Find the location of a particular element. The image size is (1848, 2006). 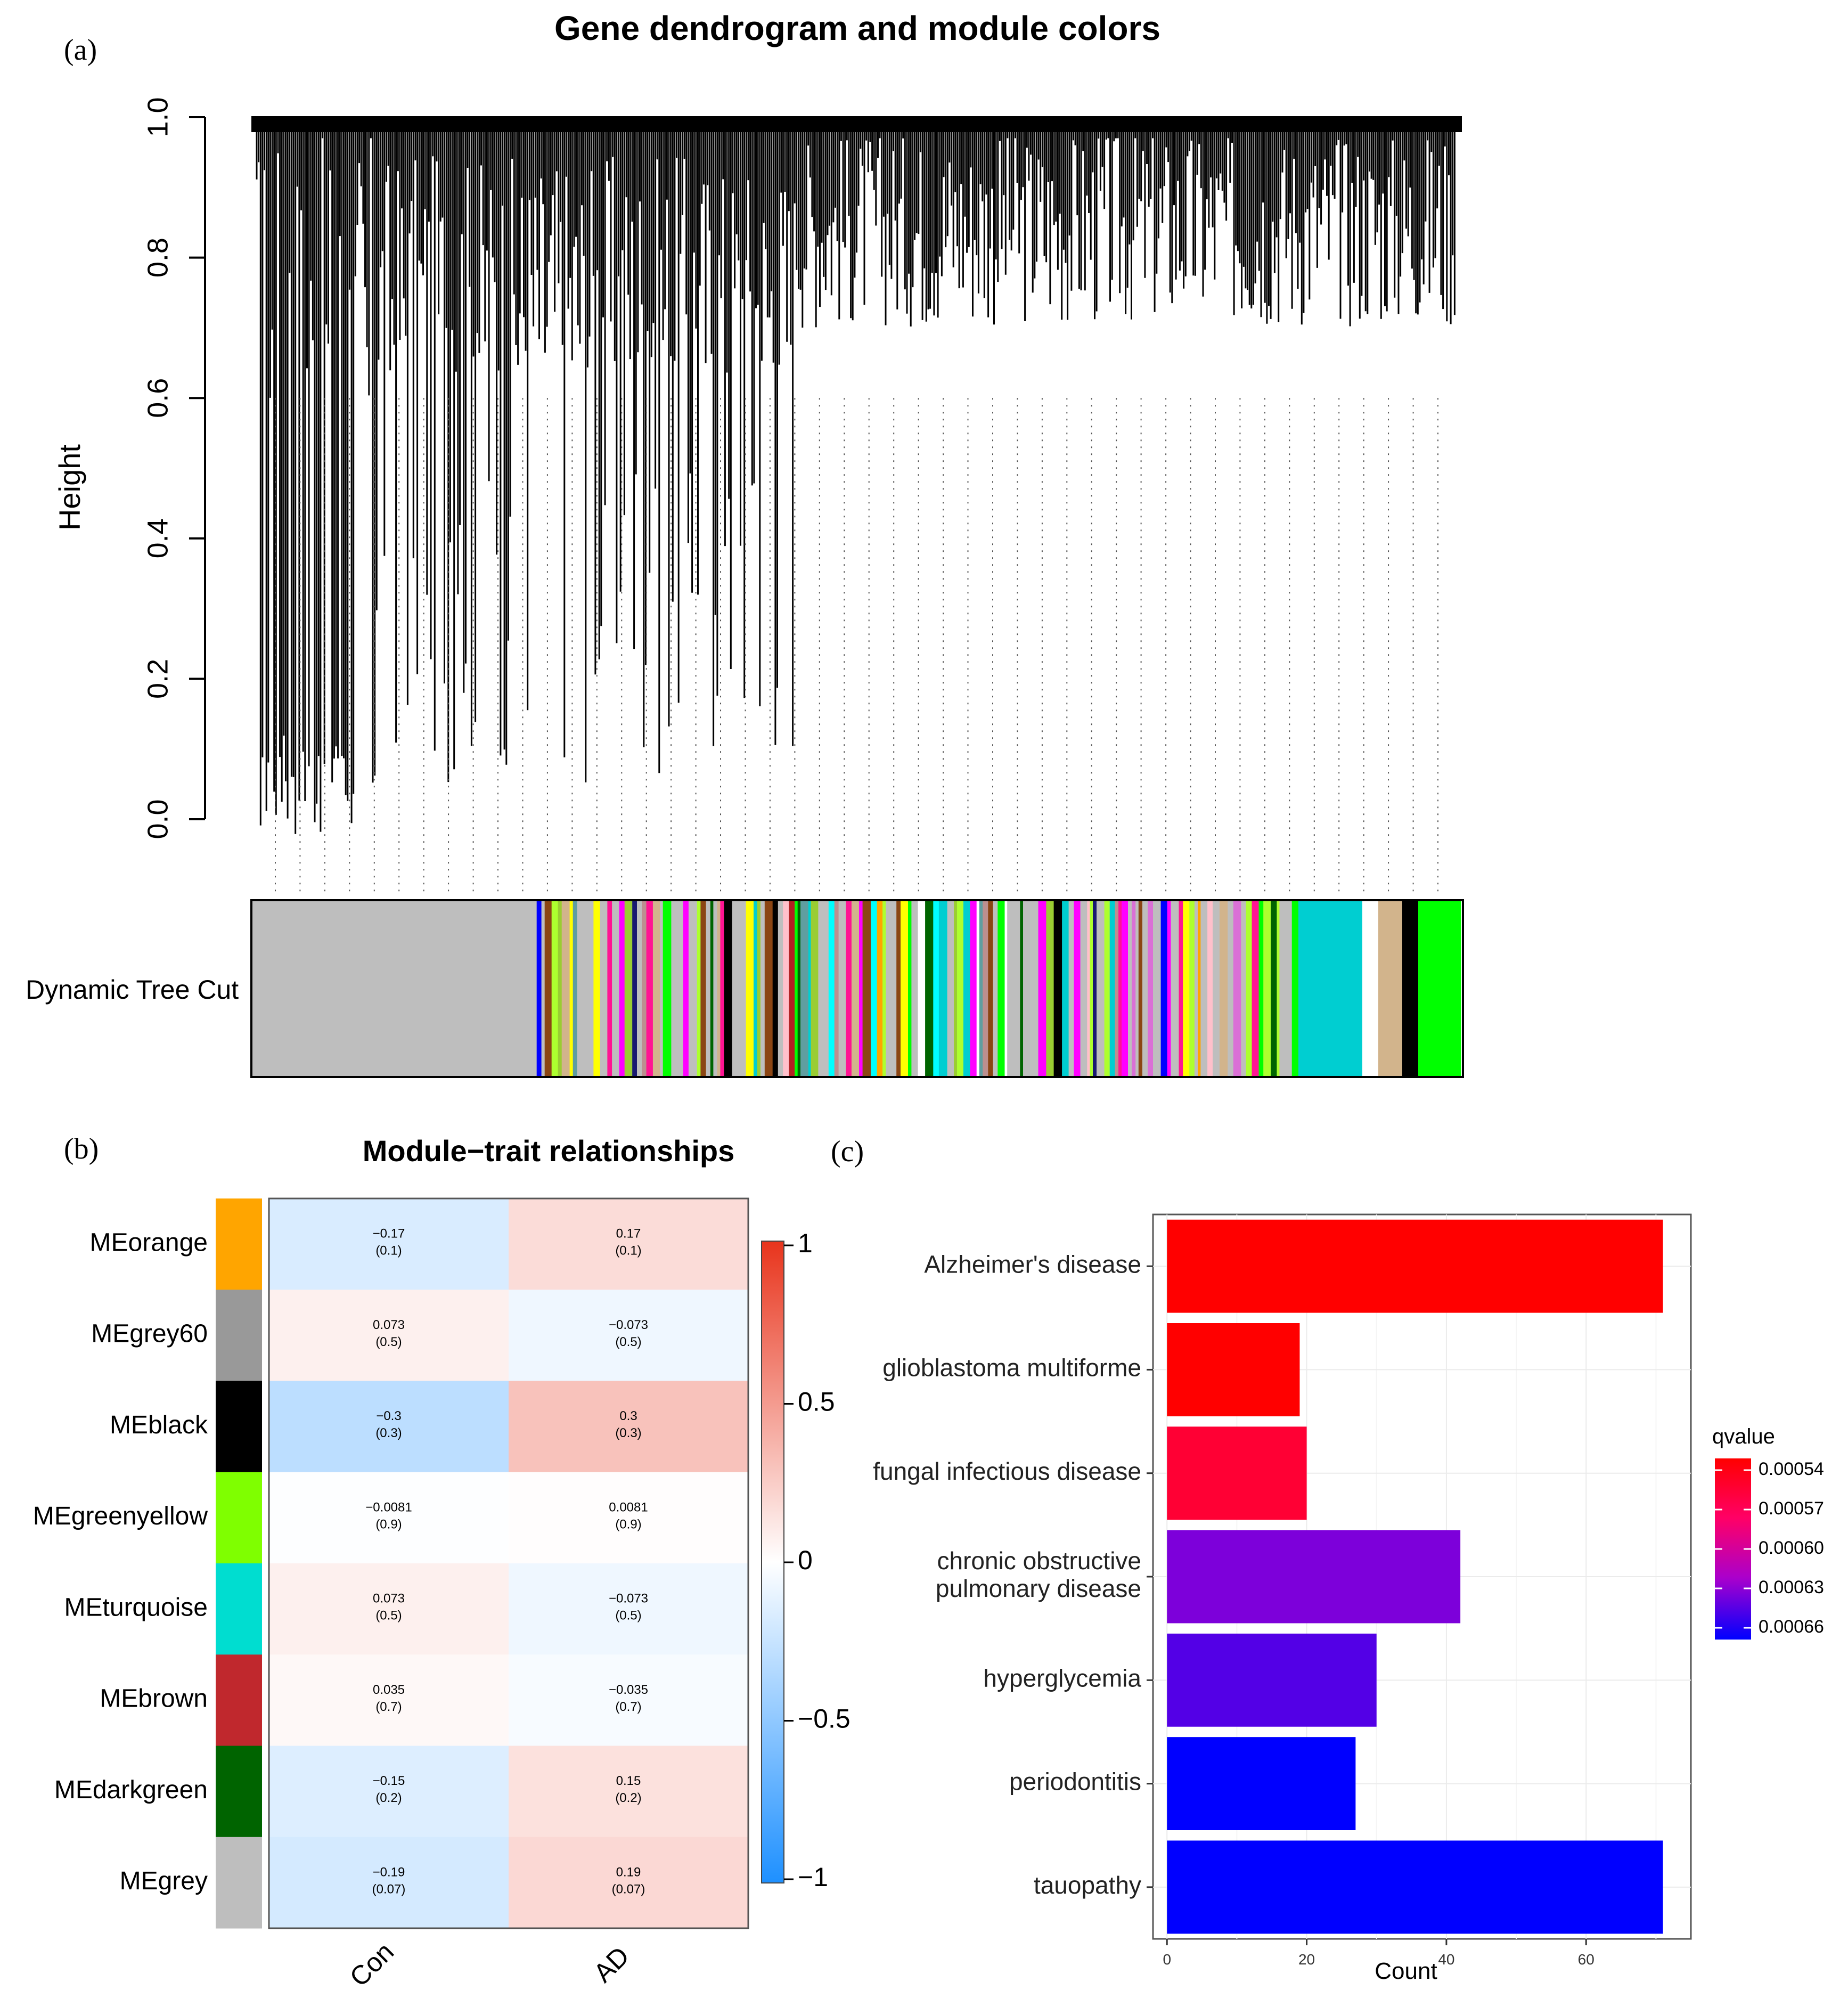

heatmap-row: MEgreenyellow −0.0081 (0.9) 0.0081 (0.9) is located at coordinates (391, 1518).